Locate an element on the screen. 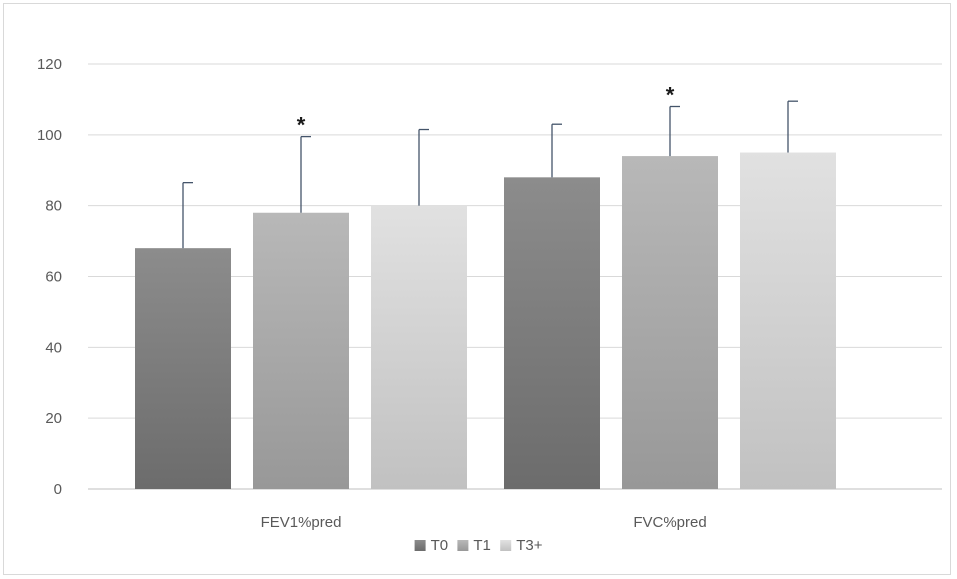  x-category-label: FEV1%pred is located at coordinates (301, 522).